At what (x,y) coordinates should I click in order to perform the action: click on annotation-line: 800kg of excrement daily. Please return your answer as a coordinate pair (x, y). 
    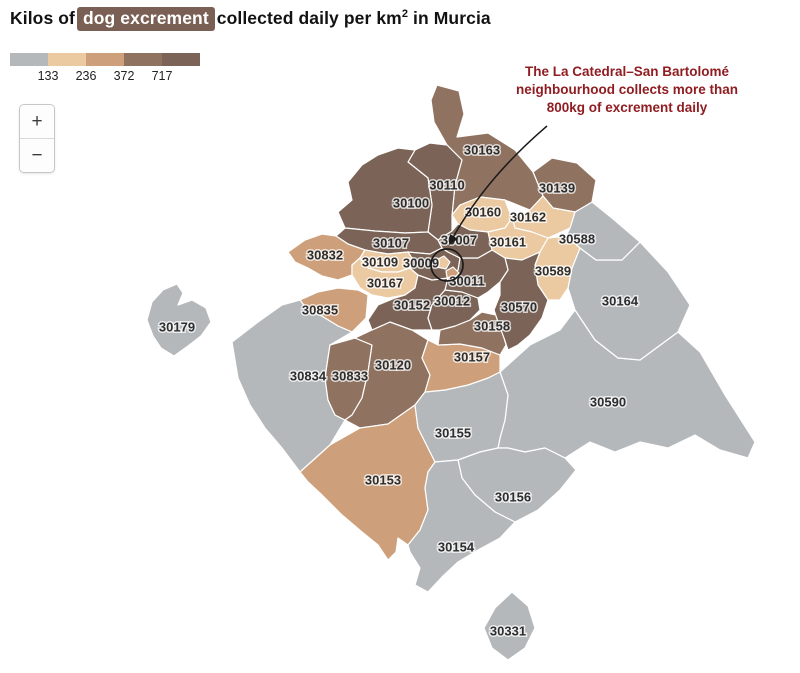
    Looking at the image, I should click on (627, 107).